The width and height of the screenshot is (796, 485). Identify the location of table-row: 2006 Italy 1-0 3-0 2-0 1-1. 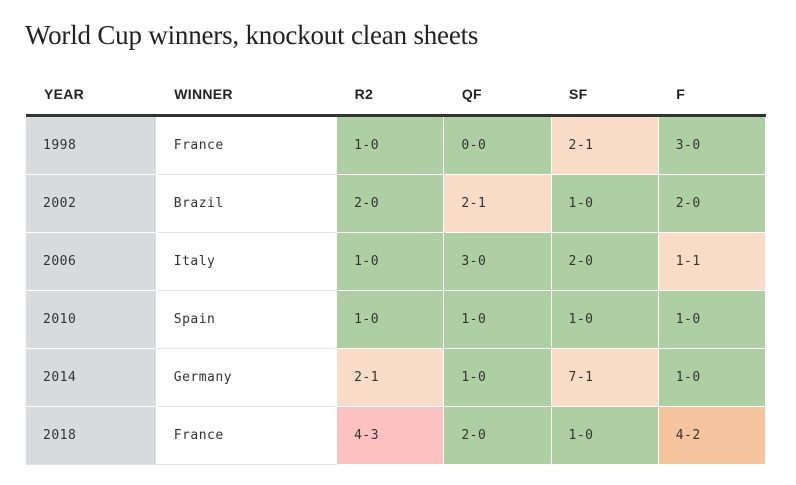
(396, 261).